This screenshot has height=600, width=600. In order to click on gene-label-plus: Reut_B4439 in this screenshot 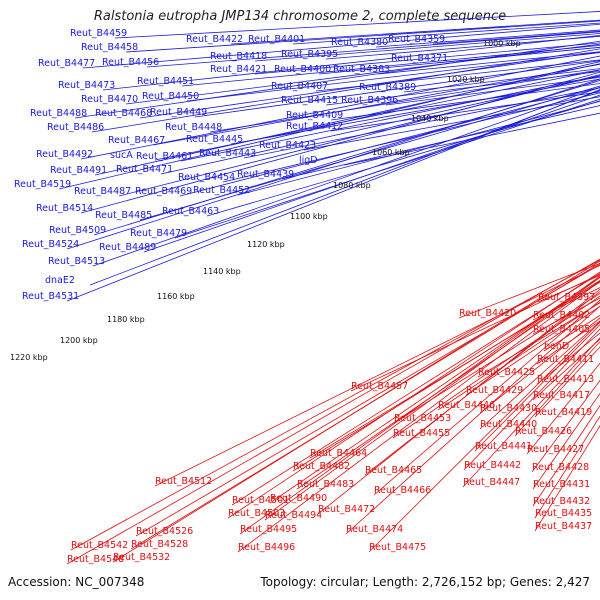, I will do `click(265, 174)`.